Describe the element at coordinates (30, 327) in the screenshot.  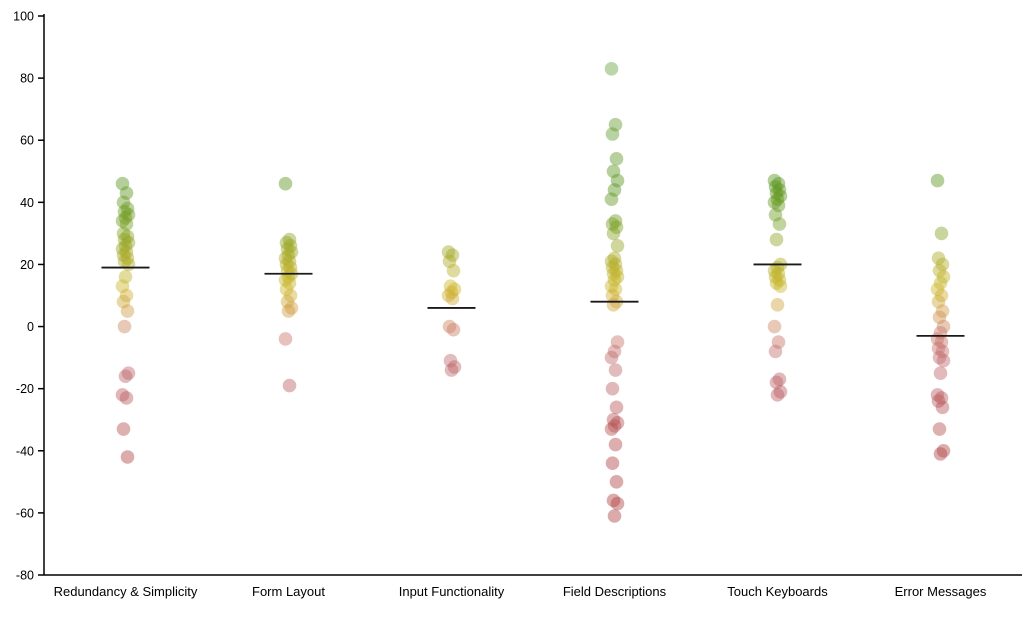
I see `y-tick-label: 0` at that location.